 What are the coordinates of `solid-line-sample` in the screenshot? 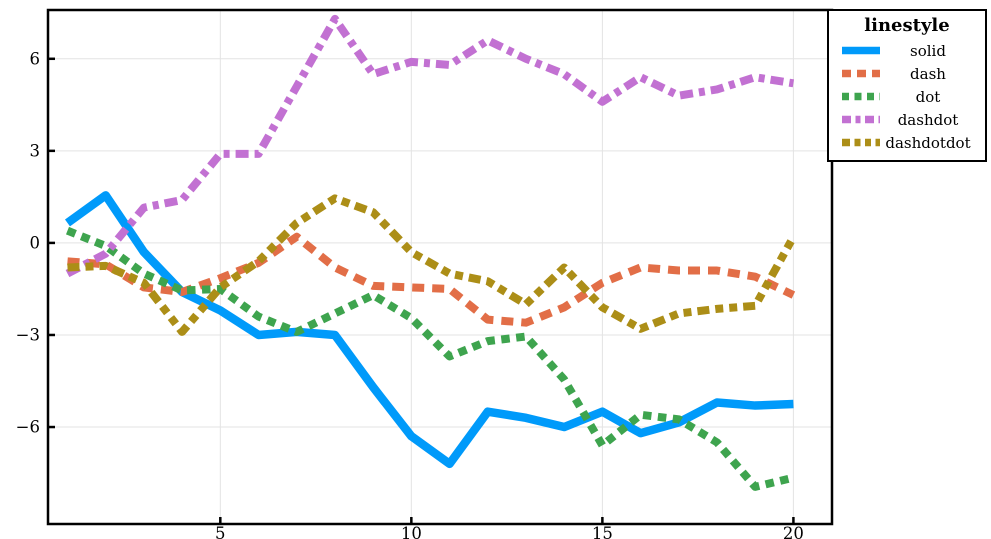 It's located at (861, 50).